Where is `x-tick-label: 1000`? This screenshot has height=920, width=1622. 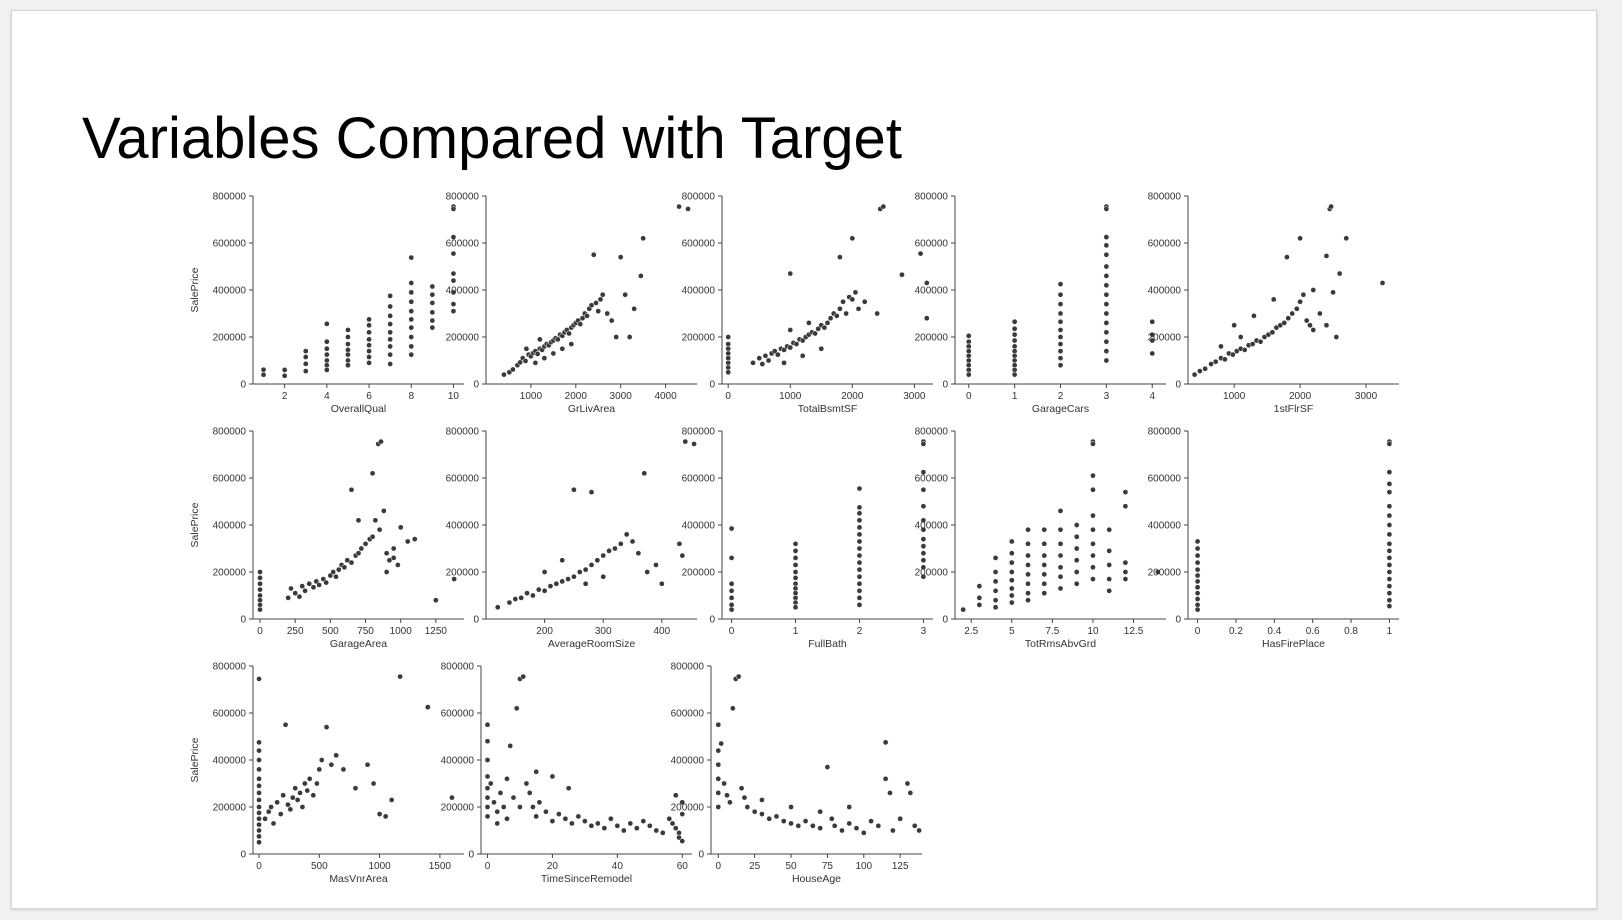 x-tick-label: 1000 is located at coordinates (379, 866).